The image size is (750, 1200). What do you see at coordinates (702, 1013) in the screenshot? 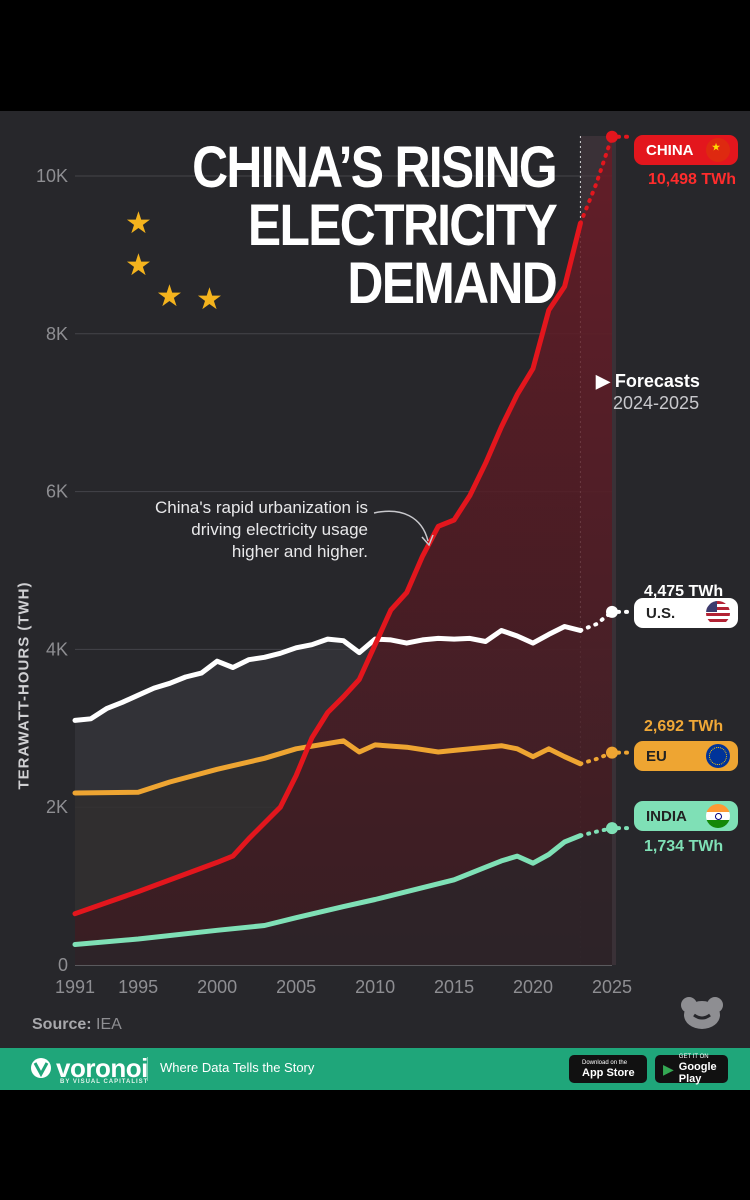
I see `visual-capitalist-mark-icon` at bounding box center [702, 1013].